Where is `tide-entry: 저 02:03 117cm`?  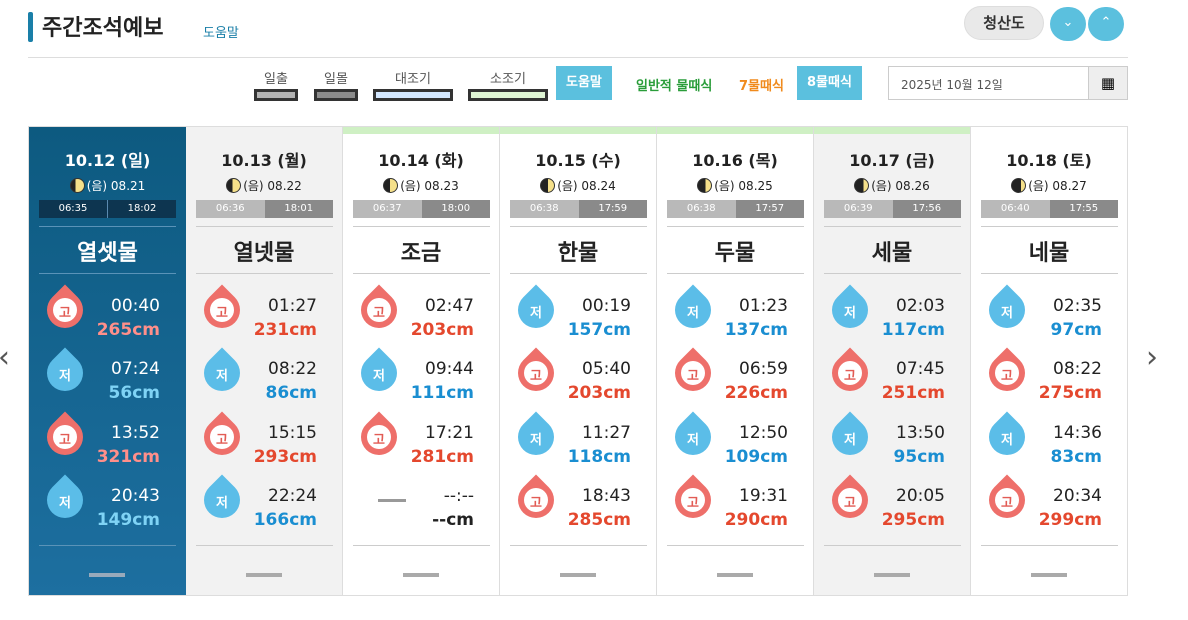 tide-entry: 저 02:03 117cm is located at coordinates (892, 318).